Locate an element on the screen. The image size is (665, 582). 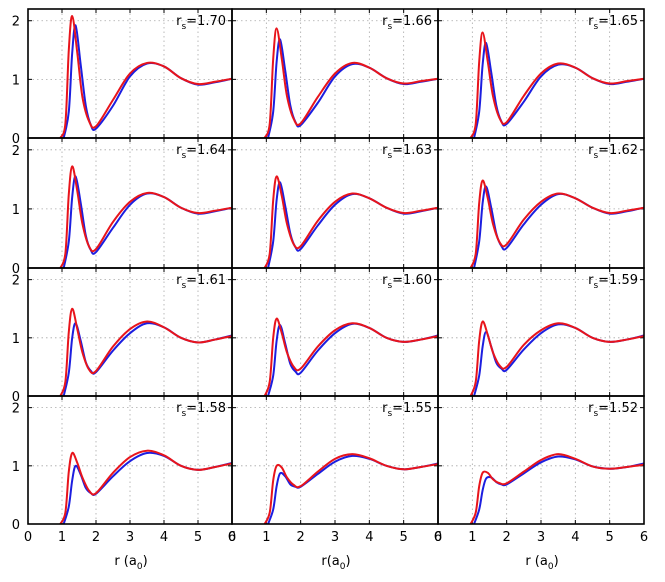
panel-6: rs=1.62 is located at coordinates (541, 203).